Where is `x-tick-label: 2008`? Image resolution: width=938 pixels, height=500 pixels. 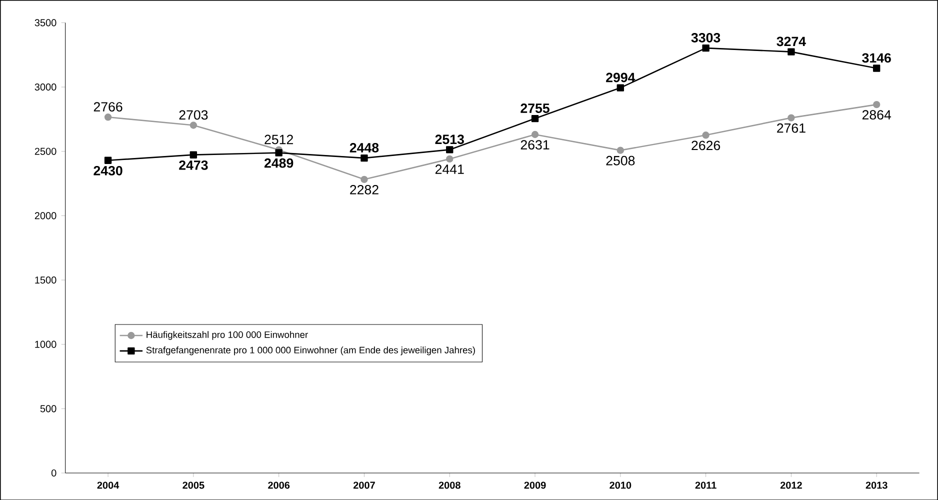 x-tick-label: 2008 is located at coordinates (449, 485).